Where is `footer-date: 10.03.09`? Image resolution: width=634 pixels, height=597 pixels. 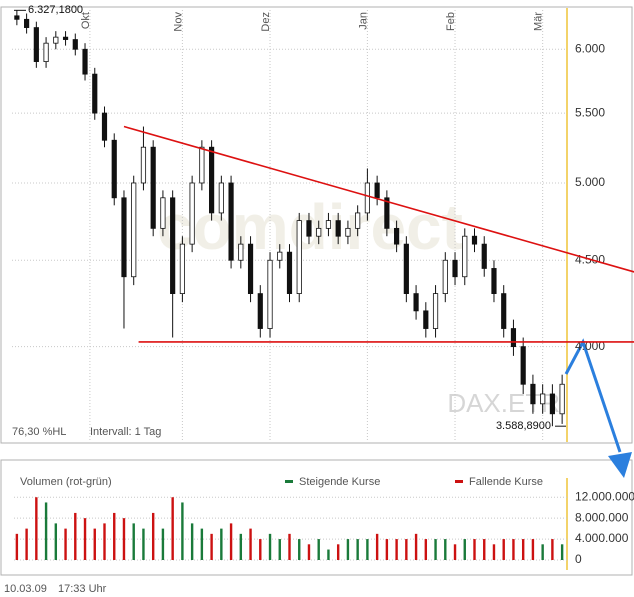
footer-date: 10.03.09 is located at coordinates (25, 589).